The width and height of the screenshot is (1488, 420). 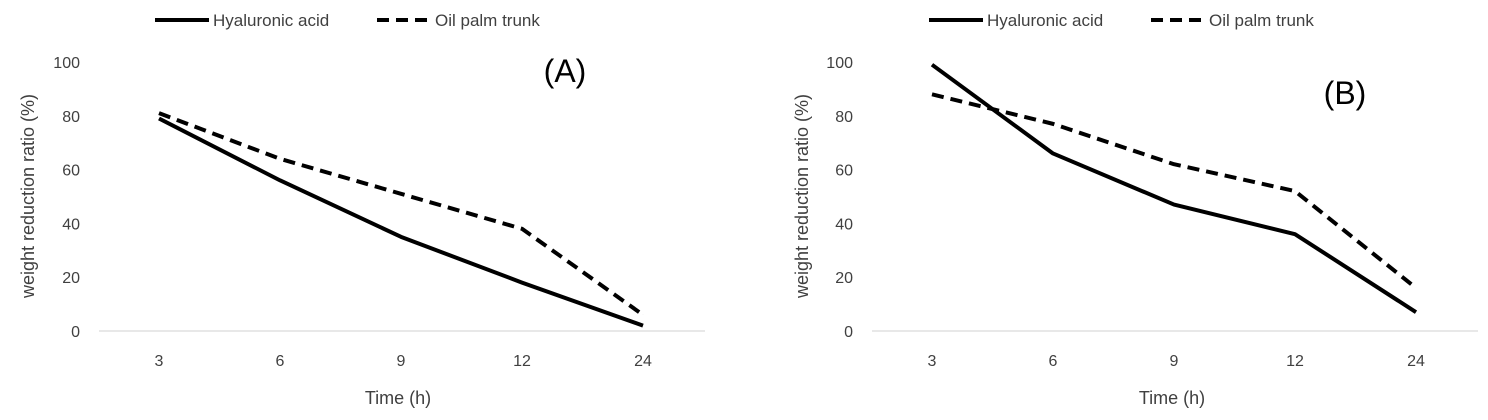 I want to click on panel-label: (B), so click(x=1345, y=93).